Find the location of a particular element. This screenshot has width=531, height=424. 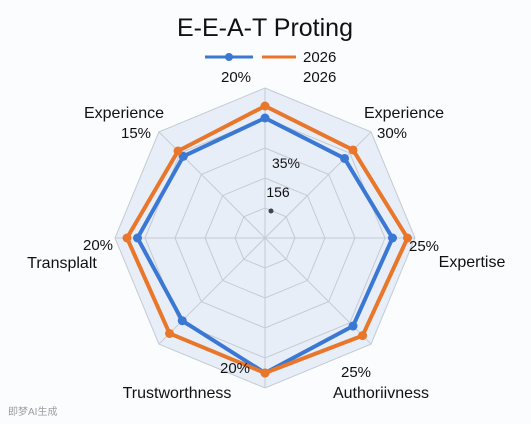

center-dot is located at coordinates (271, 211).